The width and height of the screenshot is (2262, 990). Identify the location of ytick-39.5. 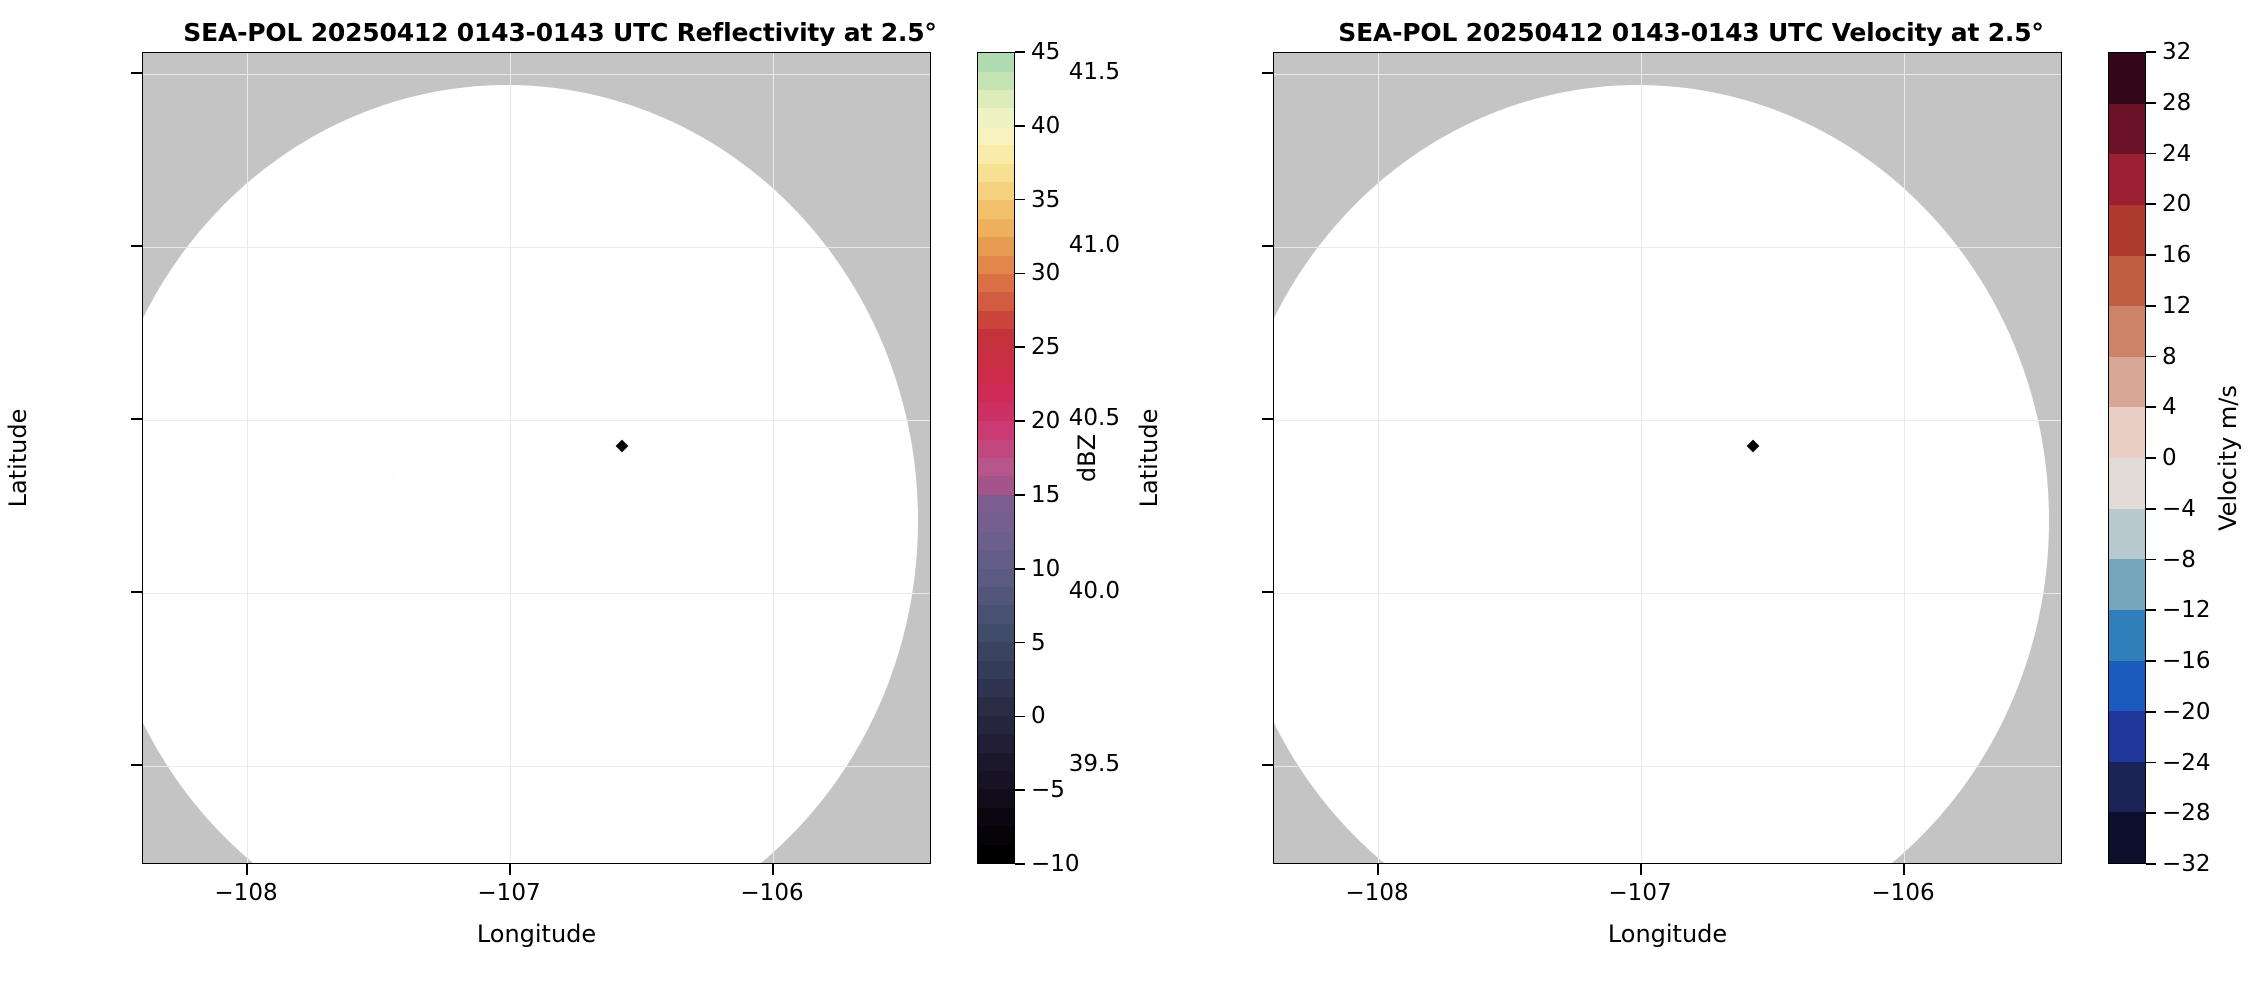
(1267, 765).